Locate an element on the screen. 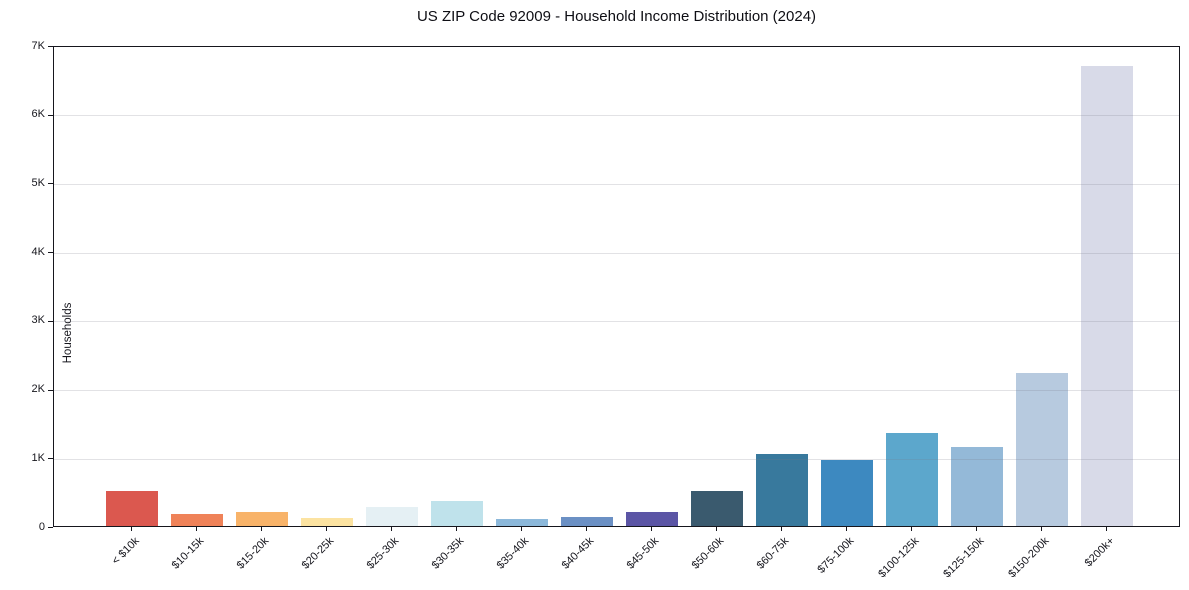 This screenshot has height=590, width=1189. y-tick-label: 3K is located at coordinates (38, 320).